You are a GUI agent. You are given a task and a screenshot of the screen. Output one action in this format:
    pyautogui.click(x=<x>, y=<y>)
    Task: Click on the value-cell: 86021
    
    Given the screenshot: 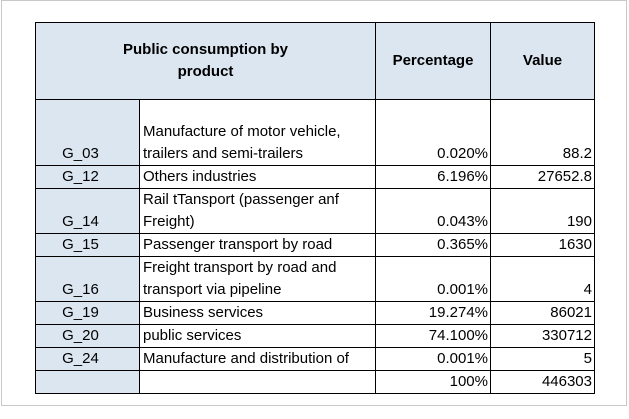 What is the action you would take?
    pyautogui.click(x=542, y=313)
    